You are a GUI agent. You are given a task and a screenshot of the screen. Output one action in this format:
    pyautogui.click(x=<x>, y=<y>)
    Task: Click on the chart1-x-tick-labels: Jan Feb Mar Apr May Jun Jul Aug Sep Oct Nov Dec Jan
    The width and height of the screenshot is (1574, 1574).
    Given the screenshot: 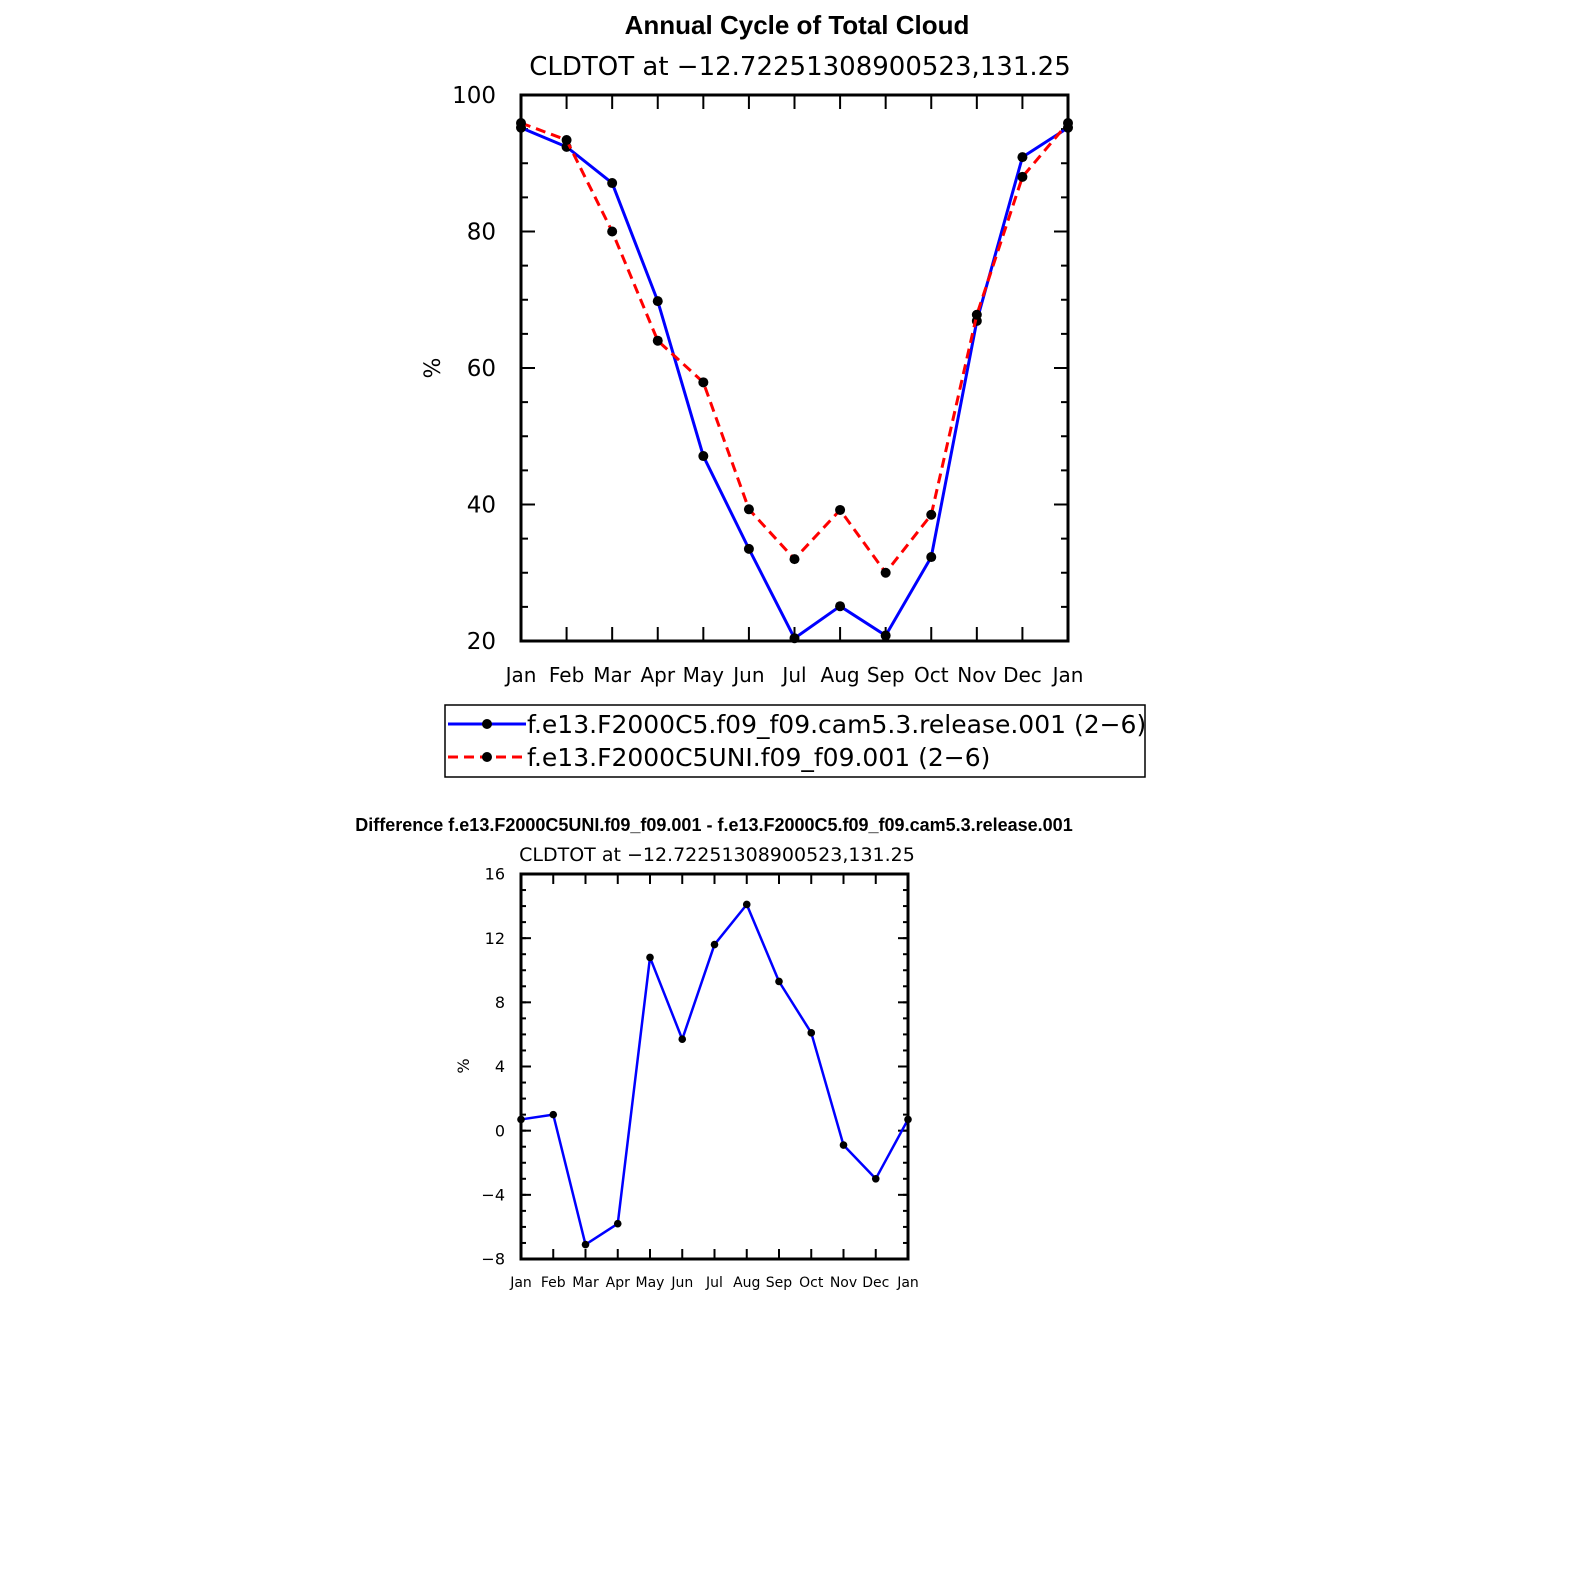 What is the action you would take?
    pyautogui.click(x=794, y=675)
    